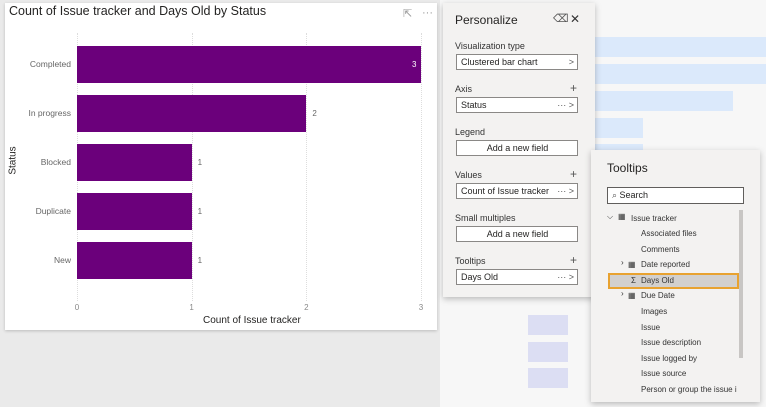  Describe the element at coordinates (314, 113) in the screenshot. I see `data-label: 2` at that location.